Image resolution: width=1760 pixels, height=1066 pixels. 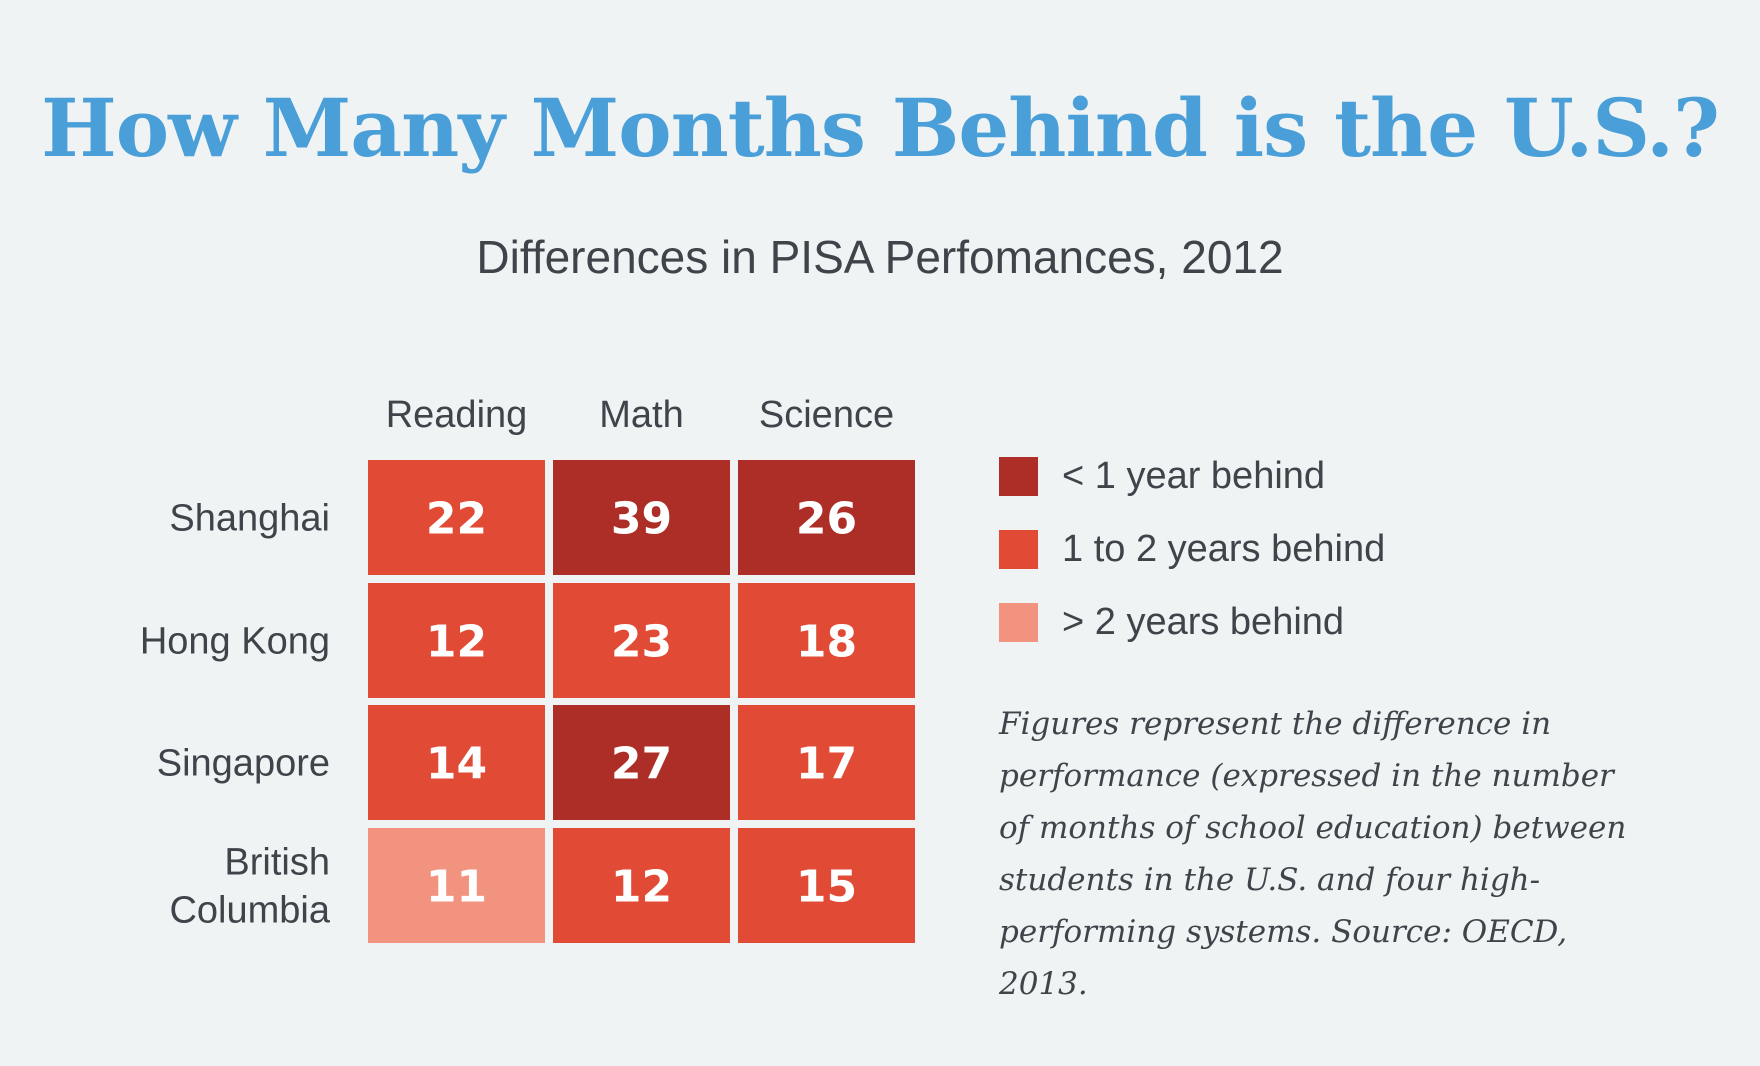 I want to click on legend-item-gt-2-years: > 2 years behind, so click(x=1171, y=622).